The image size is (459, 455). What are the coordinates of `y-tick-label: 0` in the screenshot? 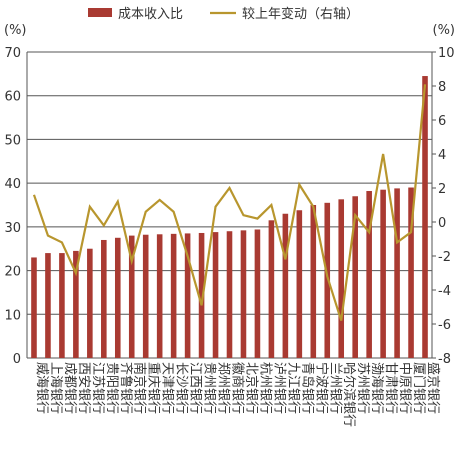 It's located at (17, 359).